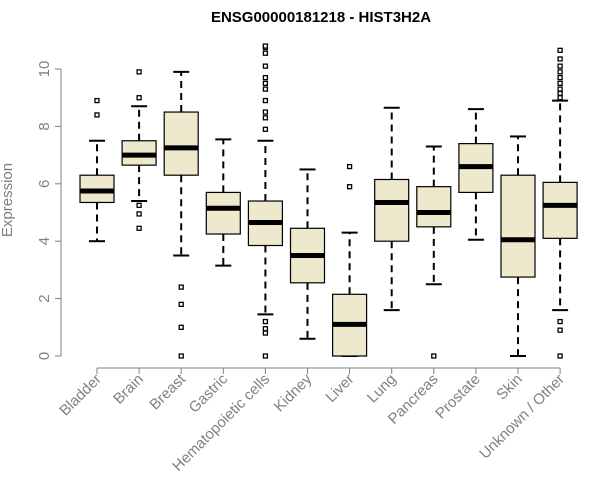  Describe the element at coordinates (49, 210) in the screenshot. I see `y-axis: 0 2 4 6 8 10` at that location.